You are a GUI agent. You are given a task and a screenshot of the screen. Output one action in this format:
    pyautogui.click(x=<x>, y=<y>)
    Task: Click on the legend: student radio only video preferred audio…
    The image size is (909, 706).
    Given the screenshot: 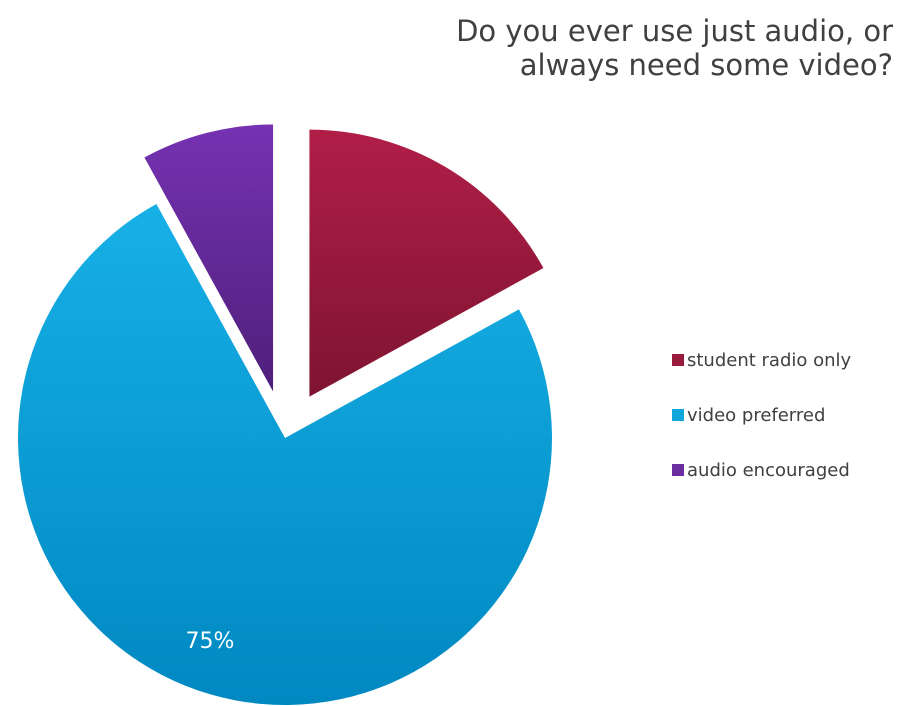 What is the action you would take?
    pyautogui.click(x=761, y=428)
    